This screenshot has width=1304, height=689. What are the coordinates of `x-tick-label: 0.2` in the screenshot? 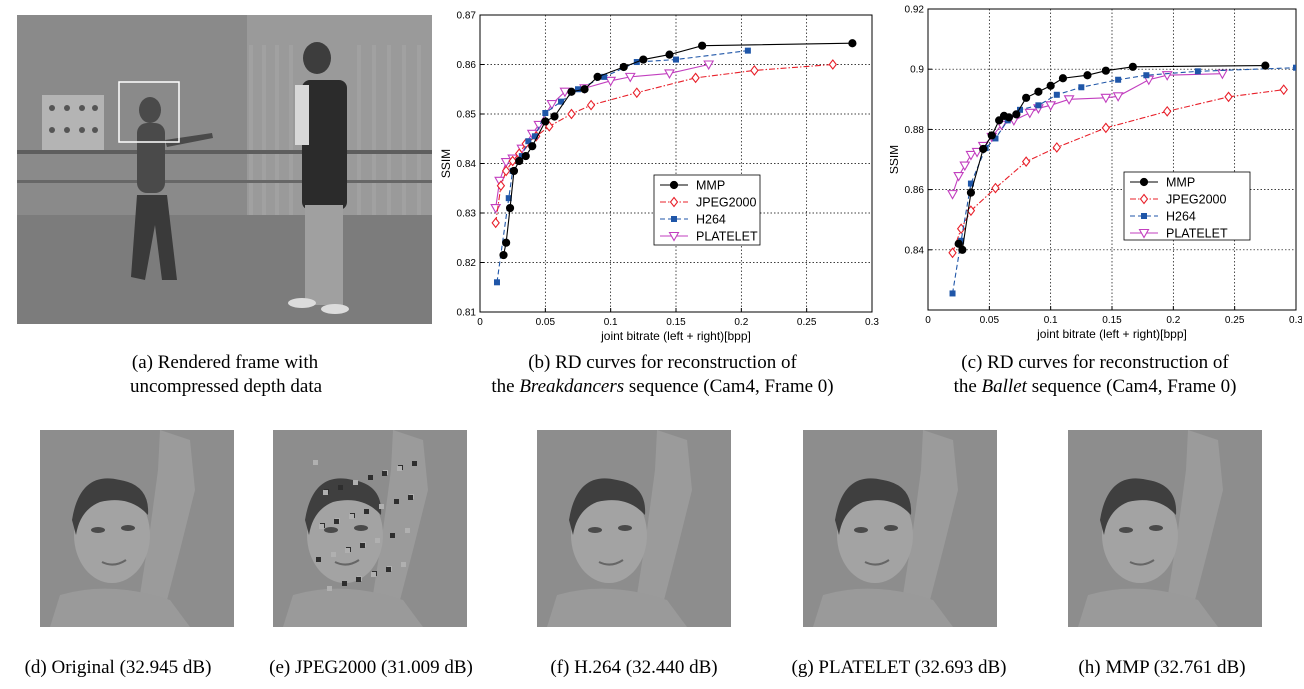 It's located at (741, 322).